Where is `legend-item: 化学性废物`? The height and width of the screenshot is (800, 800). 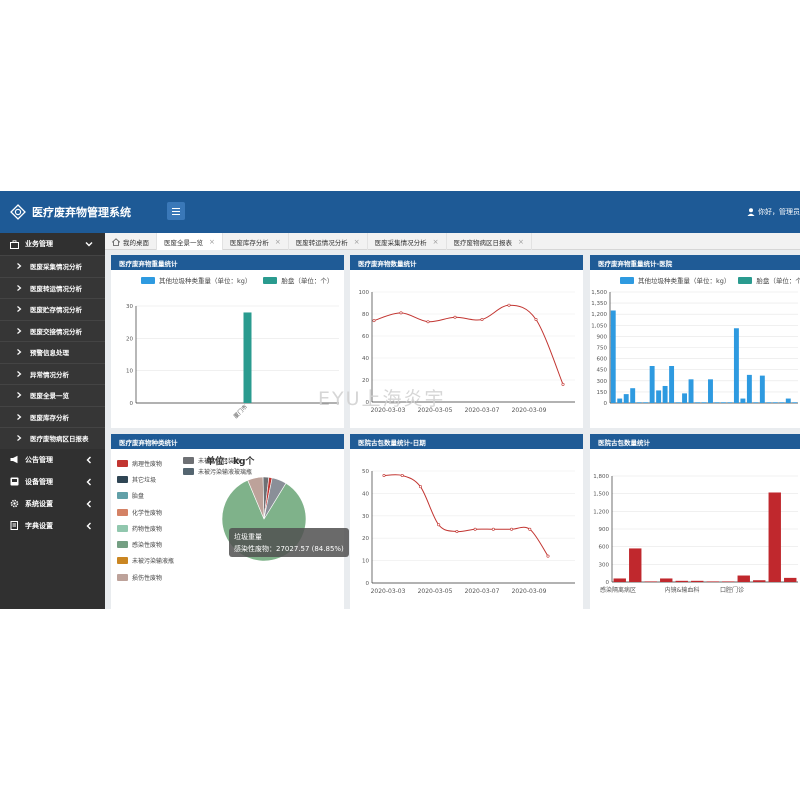 legend-item: 化学性废物 is located at coordinates (145, 512).